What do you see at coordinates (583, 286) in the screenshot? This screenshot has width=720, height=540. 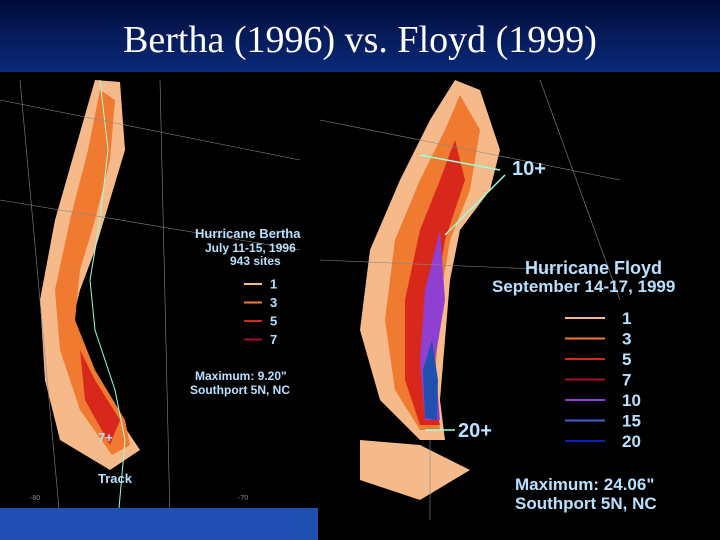 I see `floyd-dates: September 14-17, 1999` at bounding box center [583, 286].